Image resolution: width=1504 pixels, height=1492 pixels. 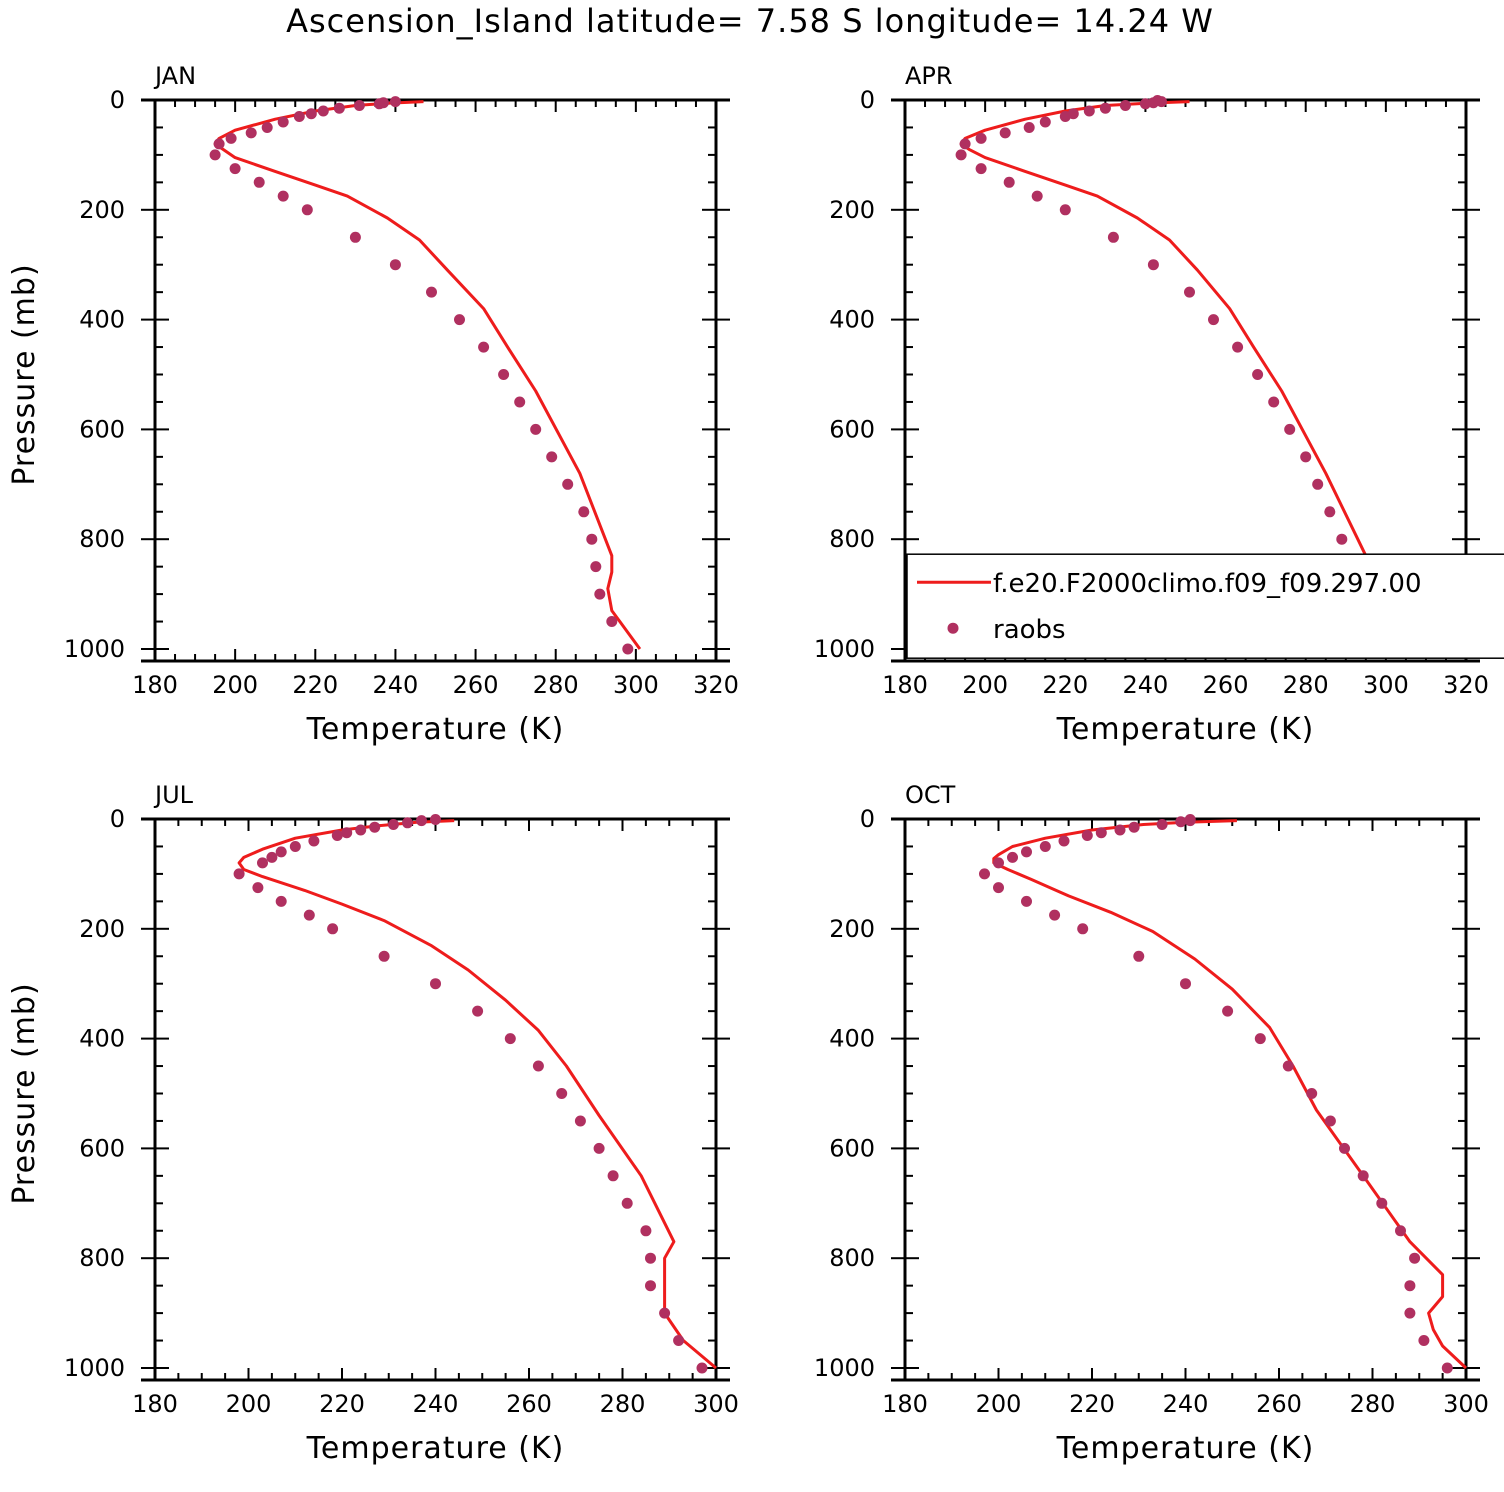 What do you see at coordinates (930, 795) in the screenshot?
I see `panel-label: OCT` at bounding box center [930, 795].